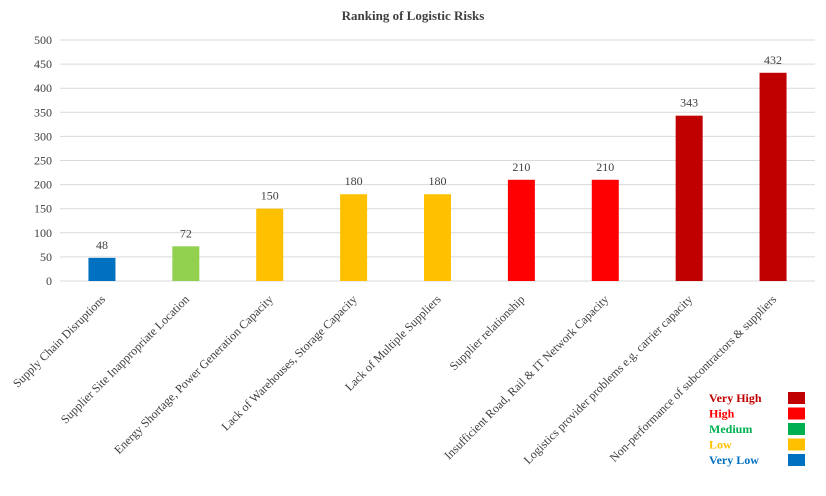 The width and height of the screenshot is (826, 496). Describe the element at coordinates (393, 343) in the screenshot. I see `category-label: Lack of Multiple Suppliers` at that location.